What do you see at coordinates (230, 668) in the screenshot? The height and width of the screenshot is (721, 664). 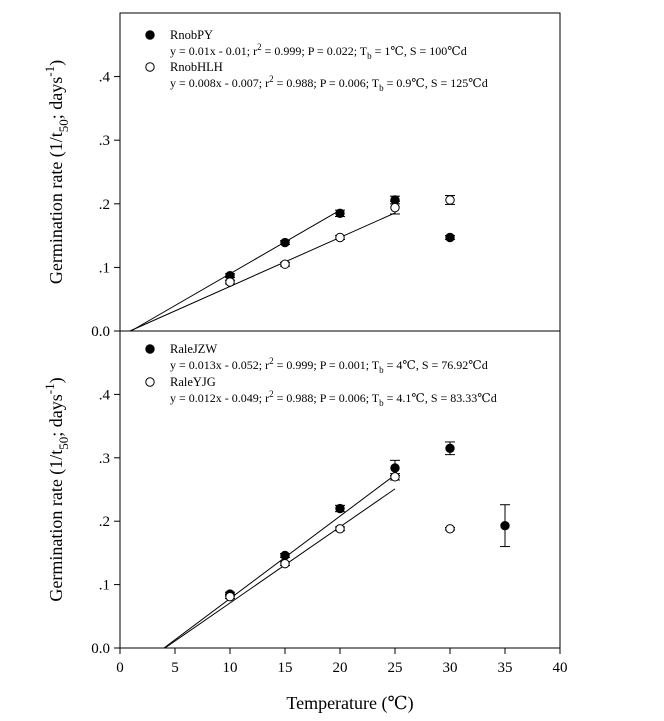 I see `x-tick-label: 10` at bounding box center [230, 668].